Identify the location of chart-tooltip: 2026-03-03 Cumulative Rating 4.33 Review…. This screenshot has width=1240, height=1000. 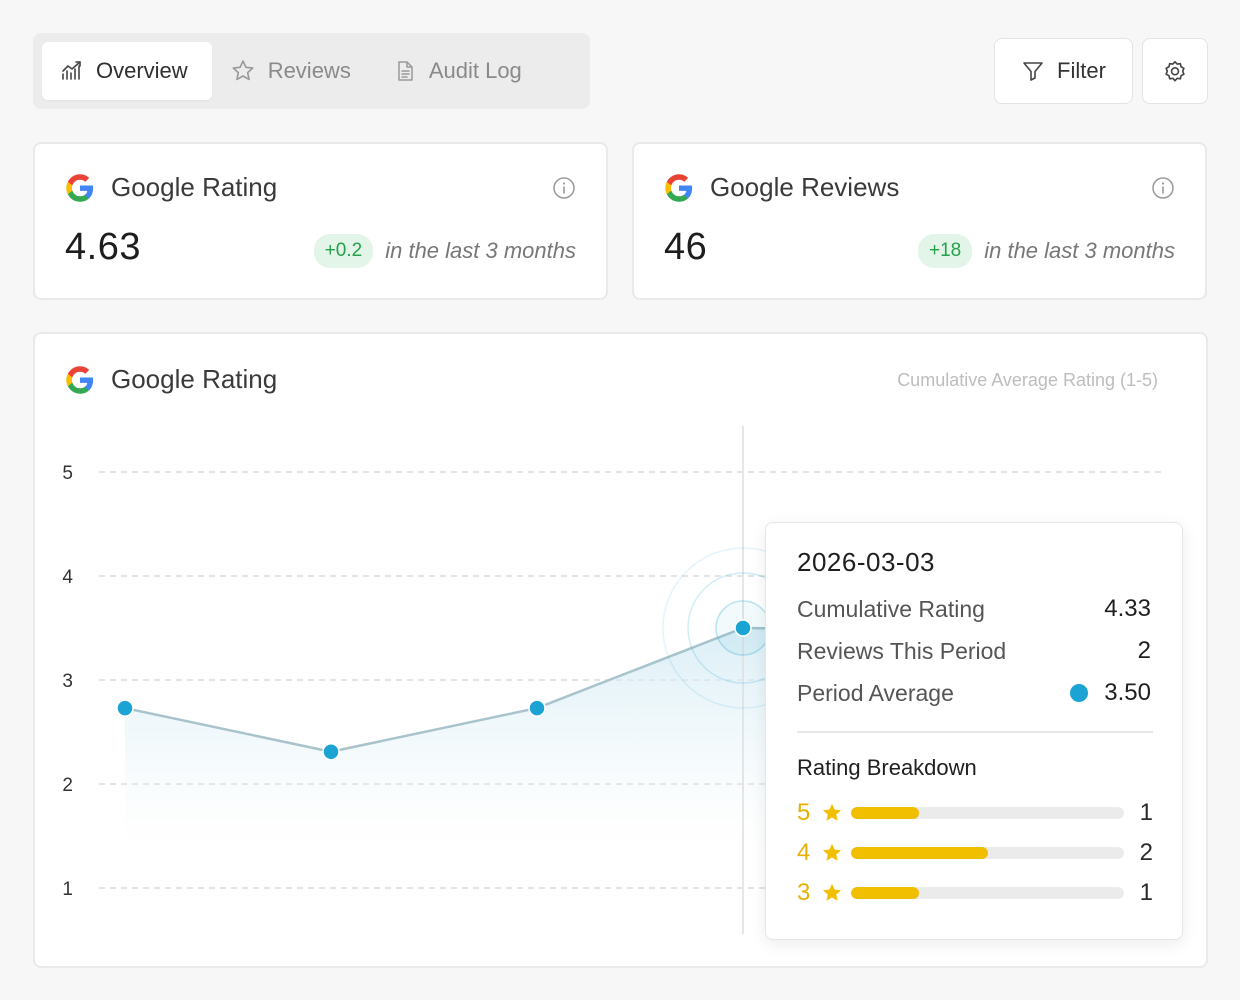
(974, 731).